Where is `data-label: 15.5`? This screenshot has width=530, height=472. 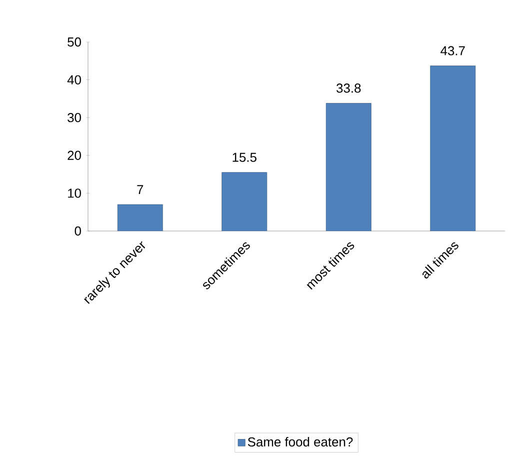 data-label: 15.5 is located at coordinates (244, 157).